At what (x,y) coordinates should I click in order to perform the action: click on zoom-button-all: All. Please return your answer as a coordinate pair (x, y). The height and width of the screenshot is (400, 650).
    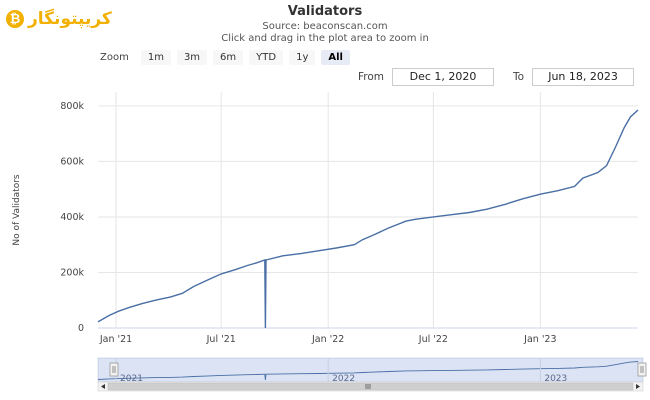
    Looking at the image, I should click on (335, 57).